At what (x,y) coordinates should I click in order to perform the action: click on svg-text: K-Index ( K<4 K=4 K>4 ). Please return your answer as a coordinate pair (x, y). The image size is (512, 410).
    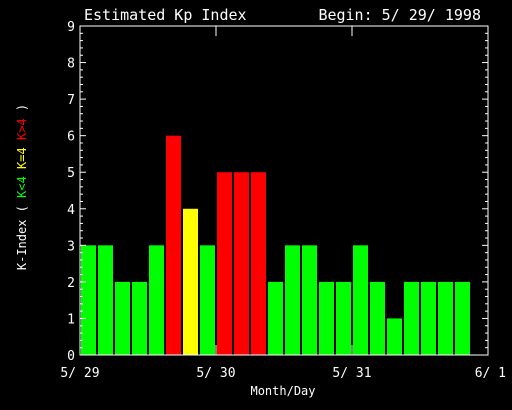
    Looking at the image, I should click on (22, 187).